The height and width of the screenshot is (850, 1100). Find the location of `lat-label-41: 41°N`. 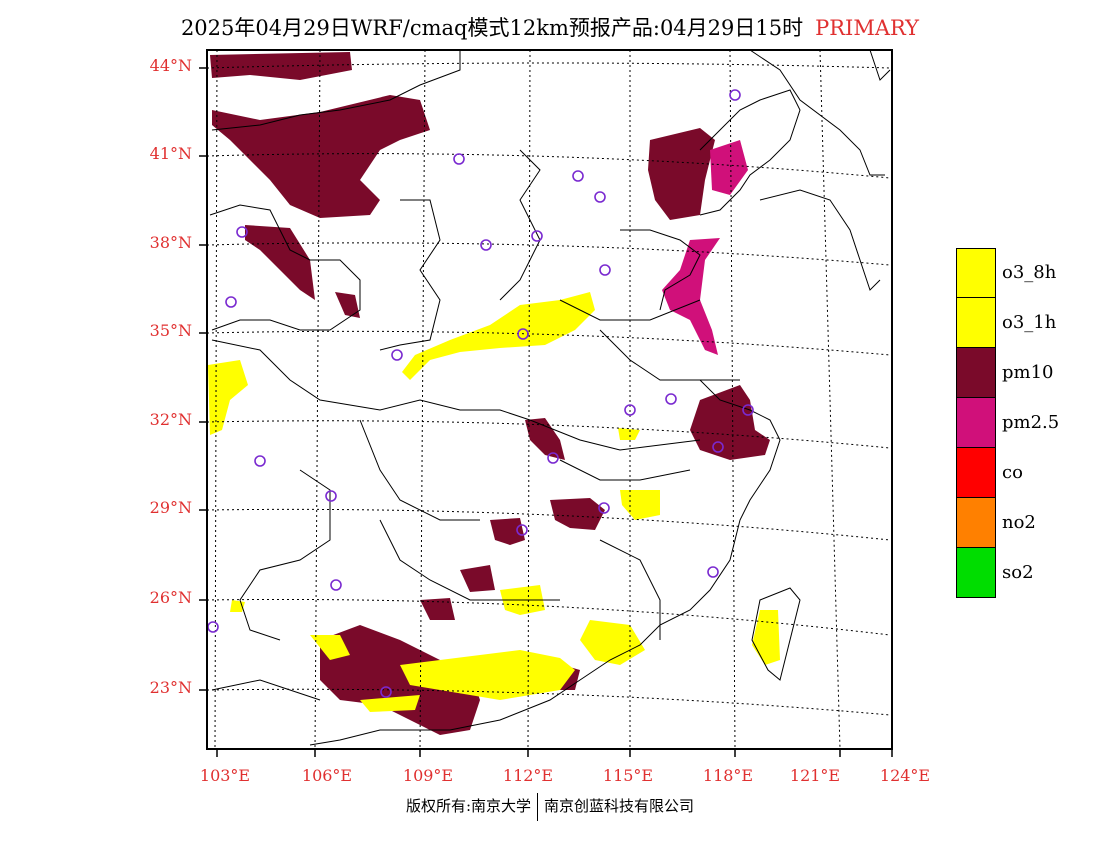

lat-label-41: 41°N is located at coordinates (170, 153).